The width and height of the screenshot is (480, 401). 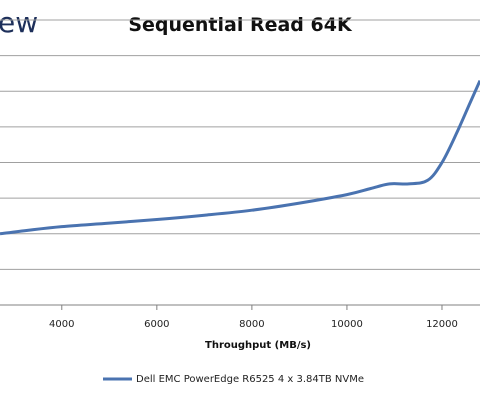 What do you see at coordinates (251, 324) in the screenshot?
I see `x-tick-label-8000: 8000` at bounding box center [251, 324].